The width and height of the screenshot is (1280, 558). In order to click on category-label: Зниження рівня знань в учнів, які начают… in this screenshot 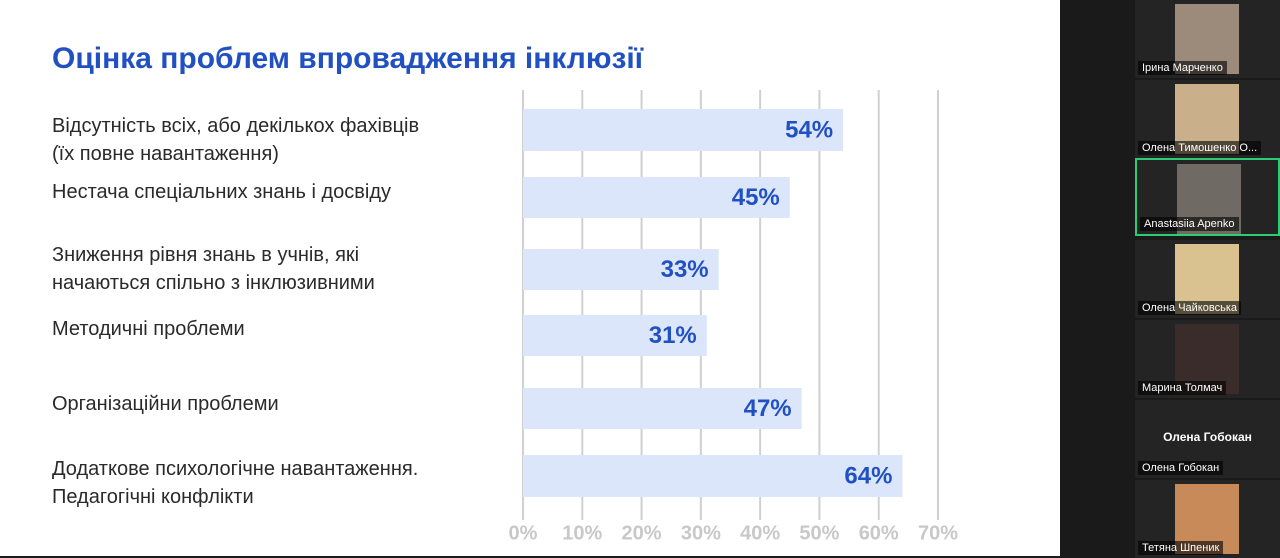, I will do `click(213, 269)`.